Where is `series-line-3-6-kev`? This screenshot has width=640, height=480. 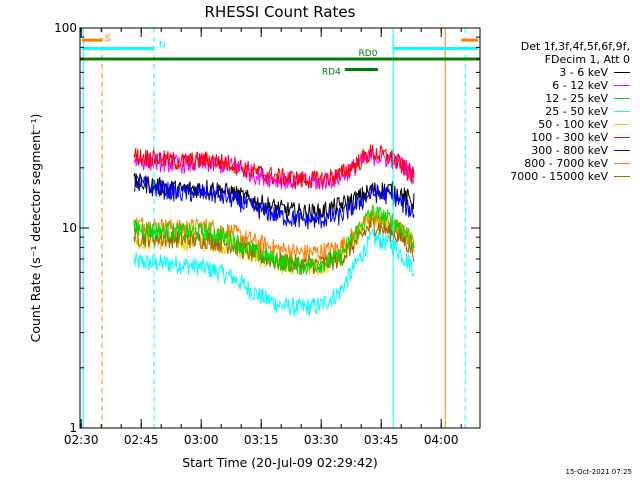
series-line-3-6-kev is located at coordinates (274, 198).